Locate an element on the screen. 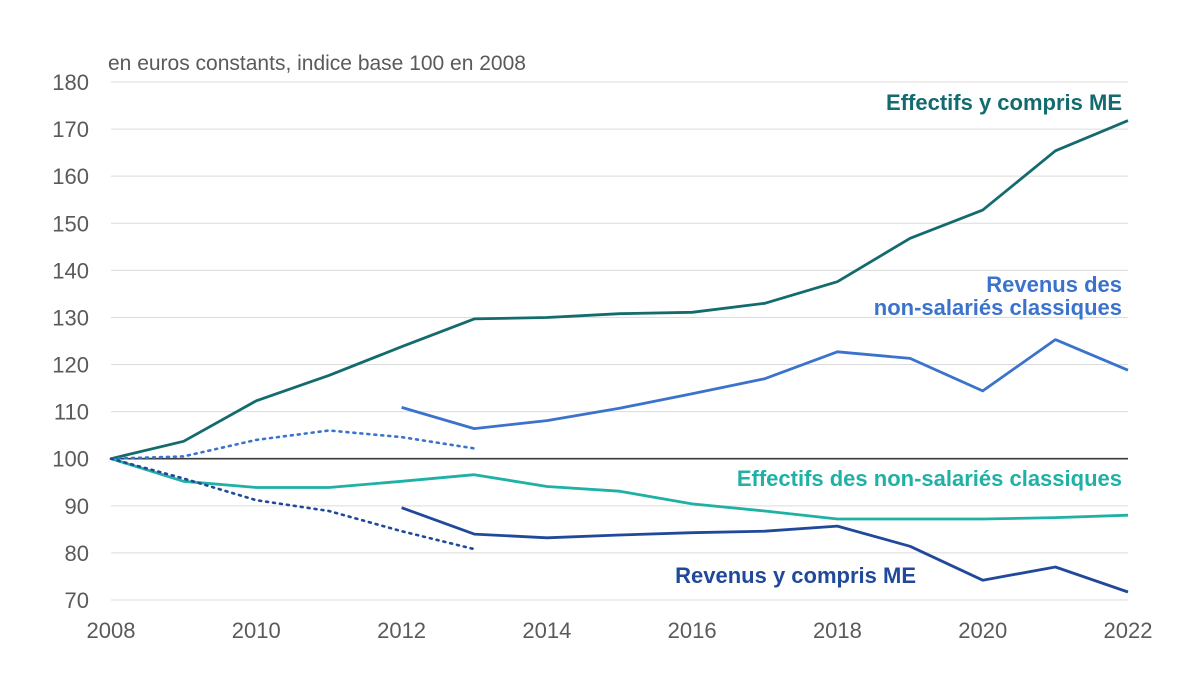  y-tick-label-170: 170 is located at coordinates (70, 129).